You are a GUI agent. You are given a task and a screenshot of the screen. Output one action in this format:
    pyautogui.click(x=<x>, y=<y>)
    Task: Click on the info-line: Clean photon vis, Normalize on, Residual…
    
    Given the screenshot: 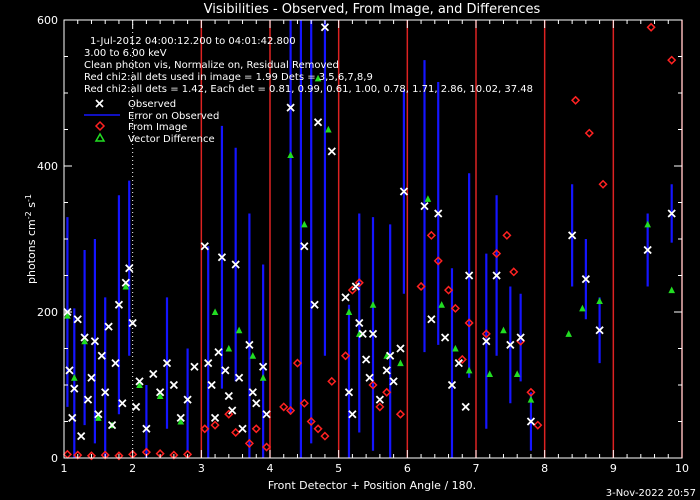 What is the action you would take?
    pyautogui.click(x=211, y=65)
    